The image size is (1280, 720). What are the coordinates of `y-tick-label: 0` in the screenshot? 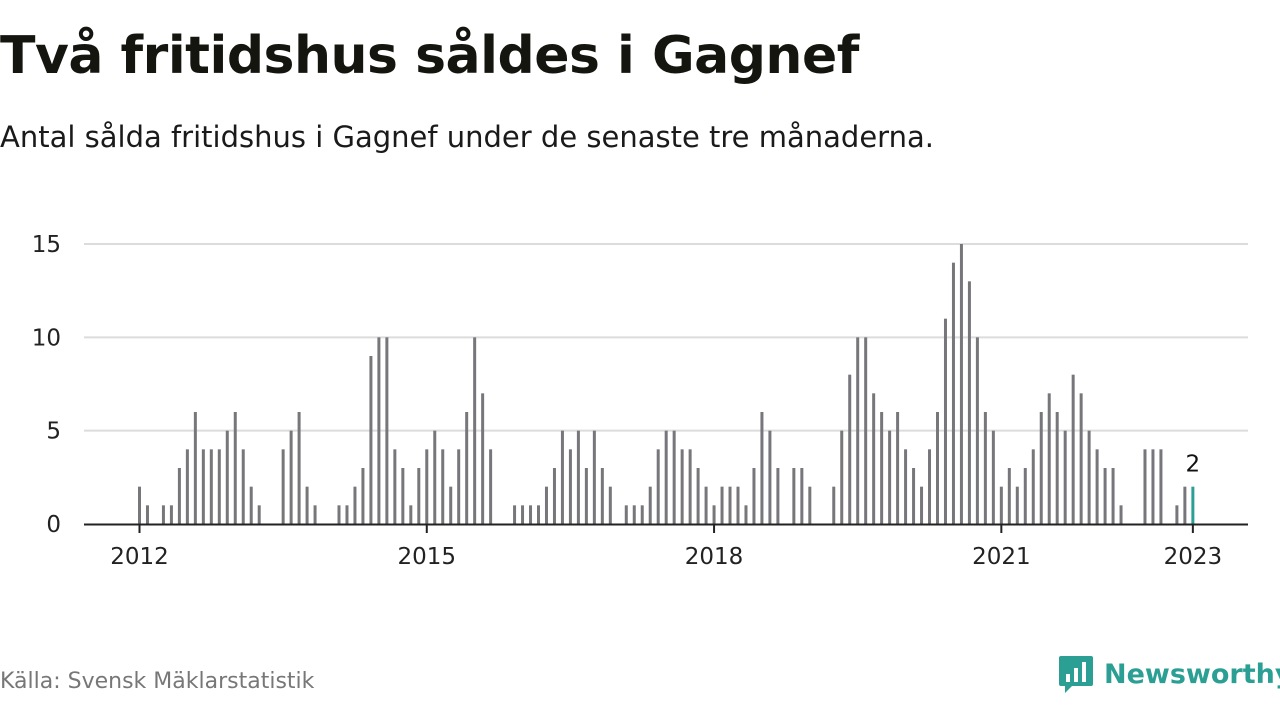 It's located at (53, 525).